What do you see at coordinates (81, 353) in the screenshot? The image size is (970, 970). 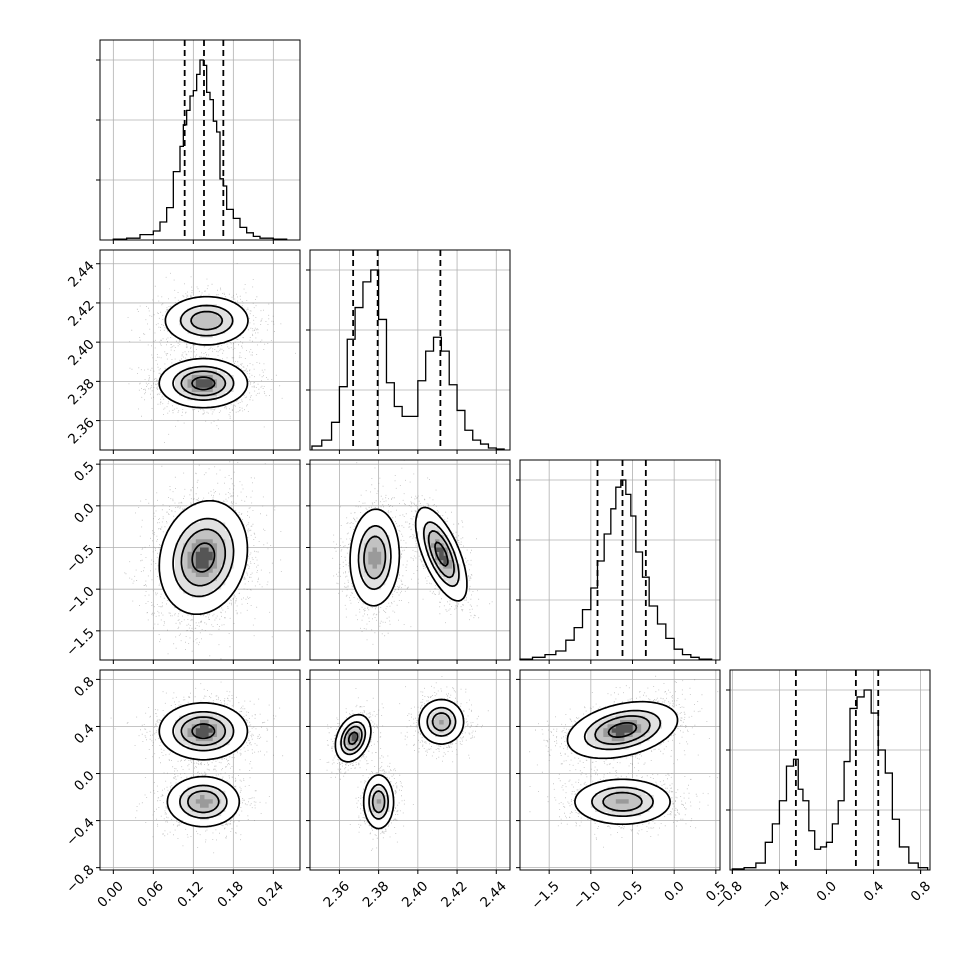 I see `y-tick-label: 2.40` at bounding box center [81, 353].